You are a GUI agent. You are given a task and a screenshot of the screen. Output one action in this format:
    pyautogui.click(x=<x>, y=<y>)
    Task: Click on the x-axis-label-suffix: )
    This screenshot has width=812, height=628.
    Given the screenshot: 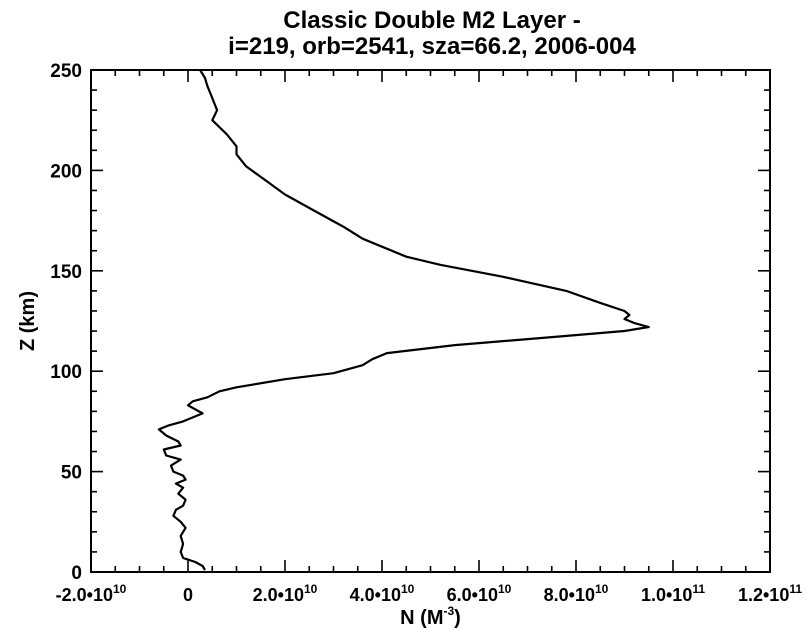 What is the action you would take?
    pyautogui.click(x=457, y=617)
    